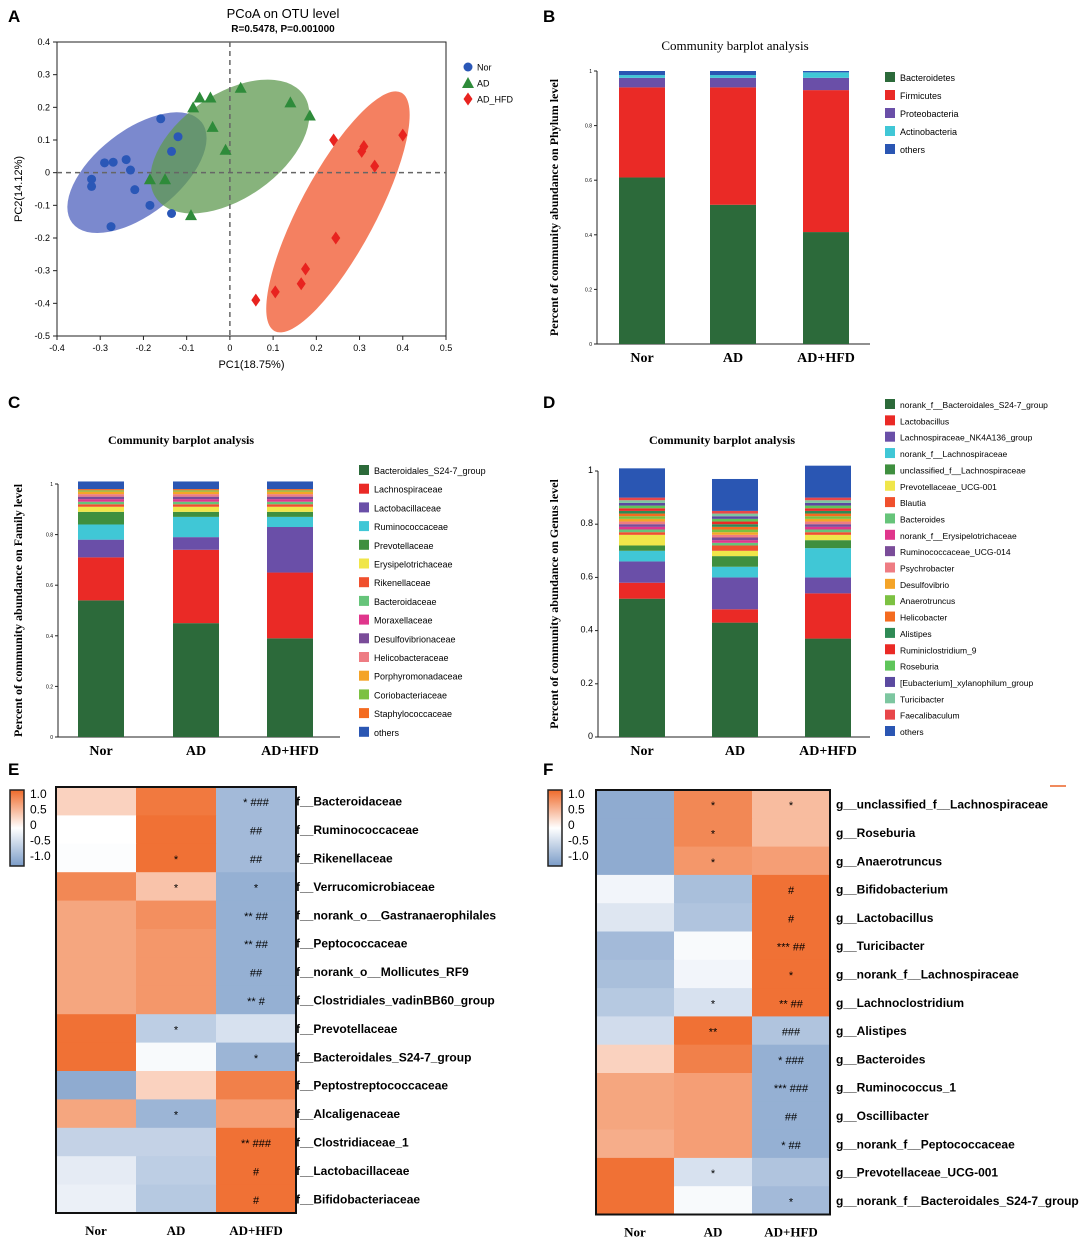  Describe the element at coordinates (353, 1171) in the screenshot. I see `row-label: f__Lactobacillaceae` at that location.